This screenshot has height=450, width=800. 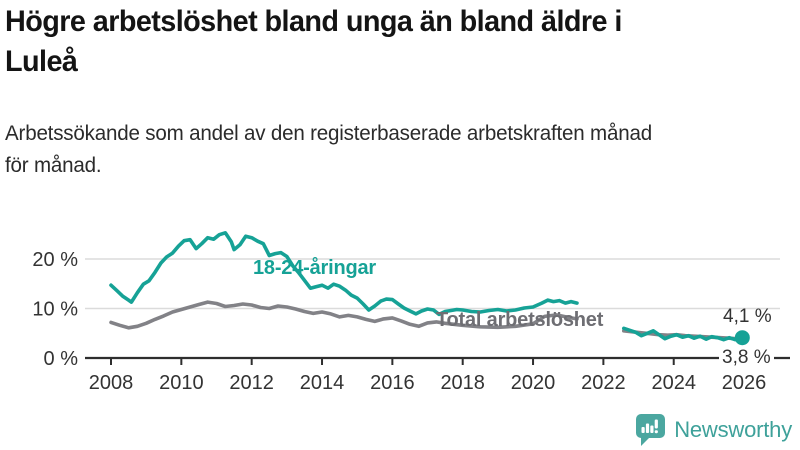 What do you see at coordinates (744, 383) in the screenshot?
I see `svg-text: 2026` at bounding box center [744, 383].